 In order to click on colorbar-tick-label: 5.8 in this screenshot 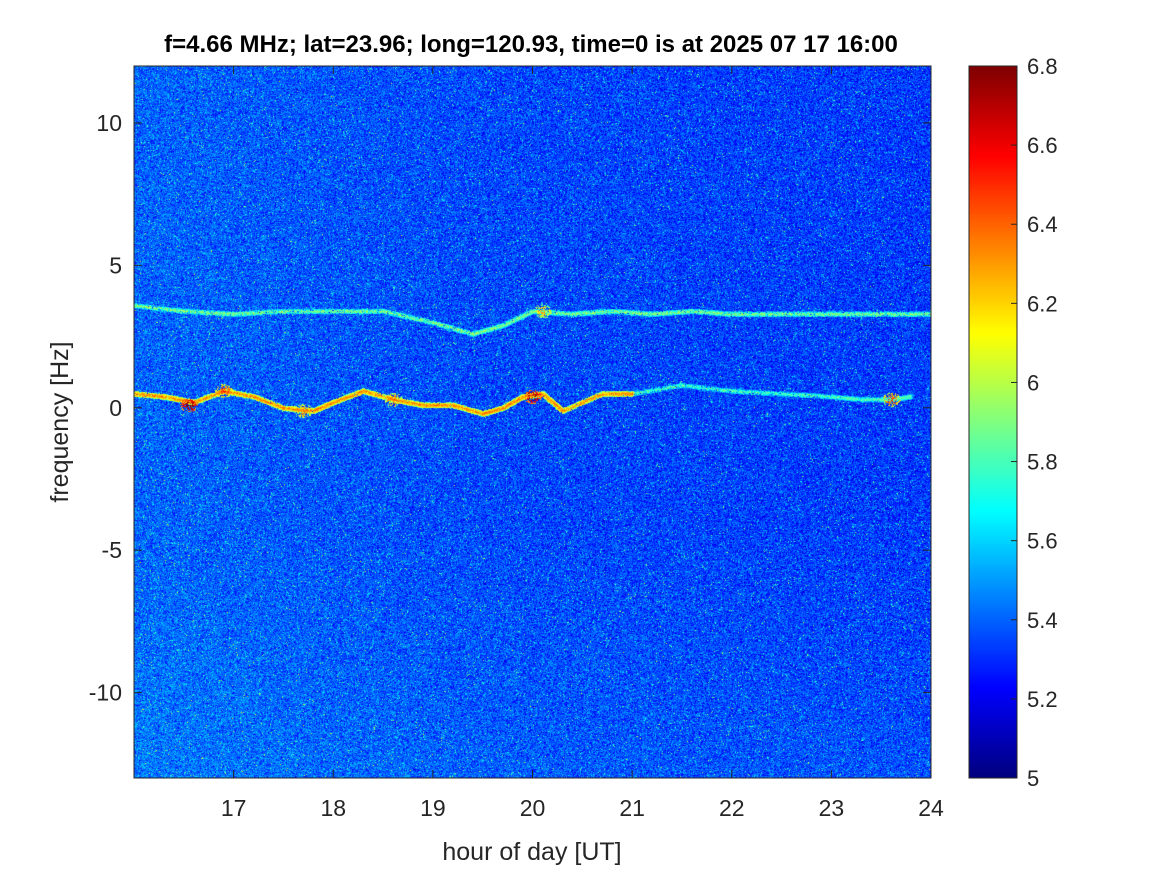, I will do `click(1042, 462)`.